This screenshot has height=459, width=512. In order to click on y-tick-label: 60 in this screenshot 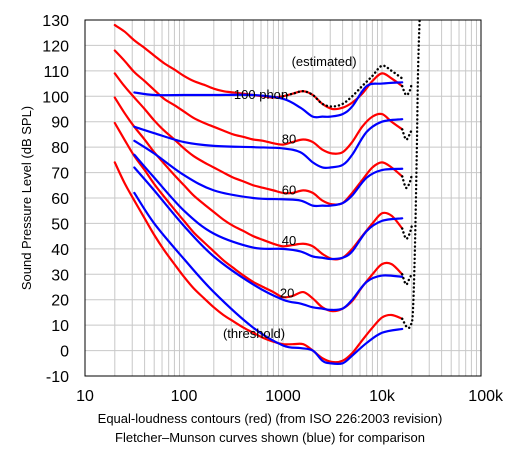, I will do `click(60, 199)`.